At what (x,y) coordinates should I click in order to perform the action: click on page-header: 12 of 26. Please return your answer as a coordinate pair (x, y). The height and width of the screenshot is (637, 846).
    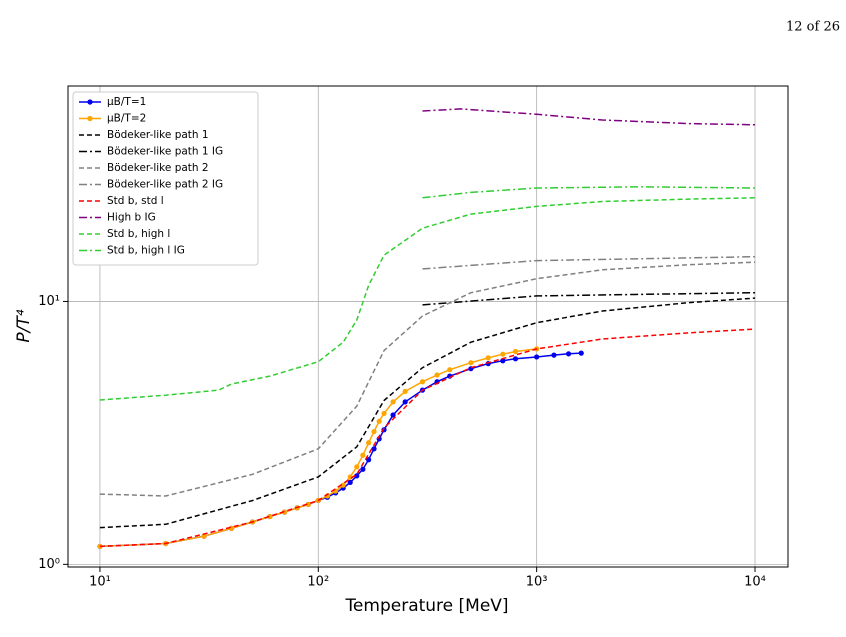
    Looking at the image, I should click on (813, 27).